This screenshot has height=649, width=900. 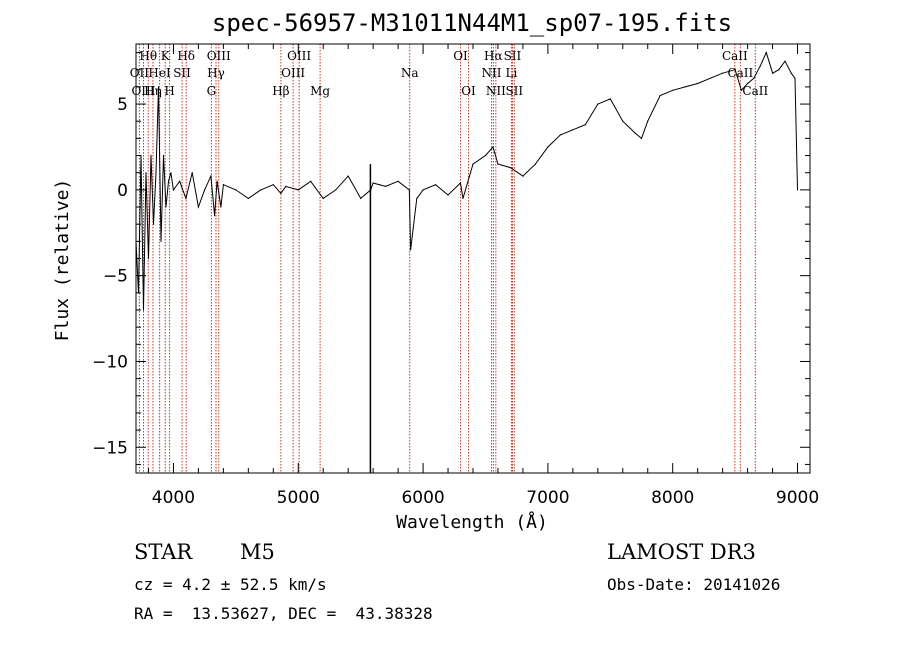 What do you see at coordinates (62, 260) in the screenshot?
I see `y-axis-label: Flux (relative)` at bounding box center [62, 260].